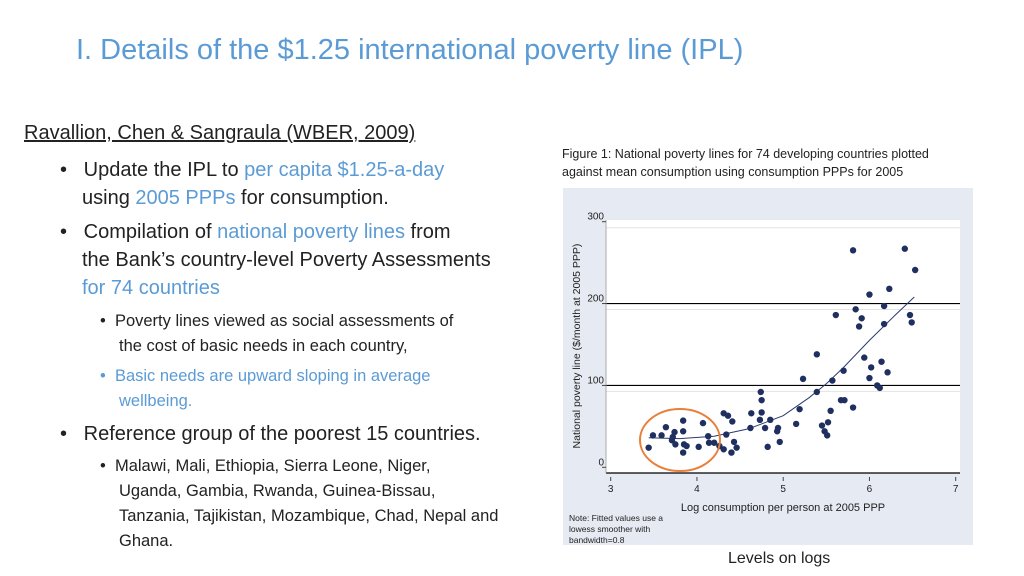  I want to click on highlight-text: for 74 countries, so click(151, 288).